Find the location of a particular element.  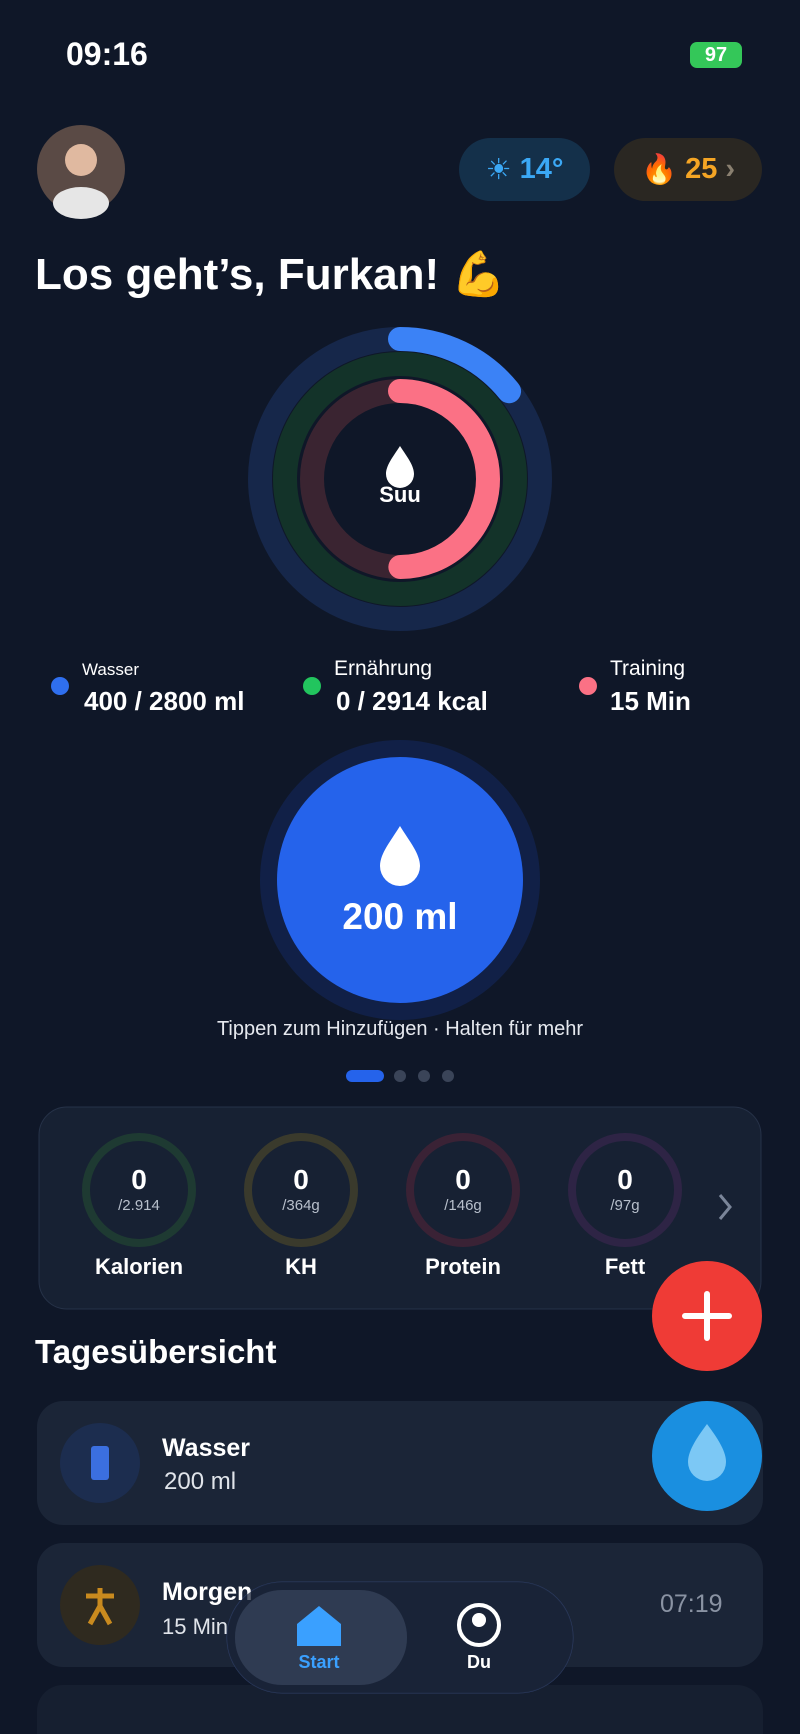

profile-icon is located at coordinates (479, 1625).